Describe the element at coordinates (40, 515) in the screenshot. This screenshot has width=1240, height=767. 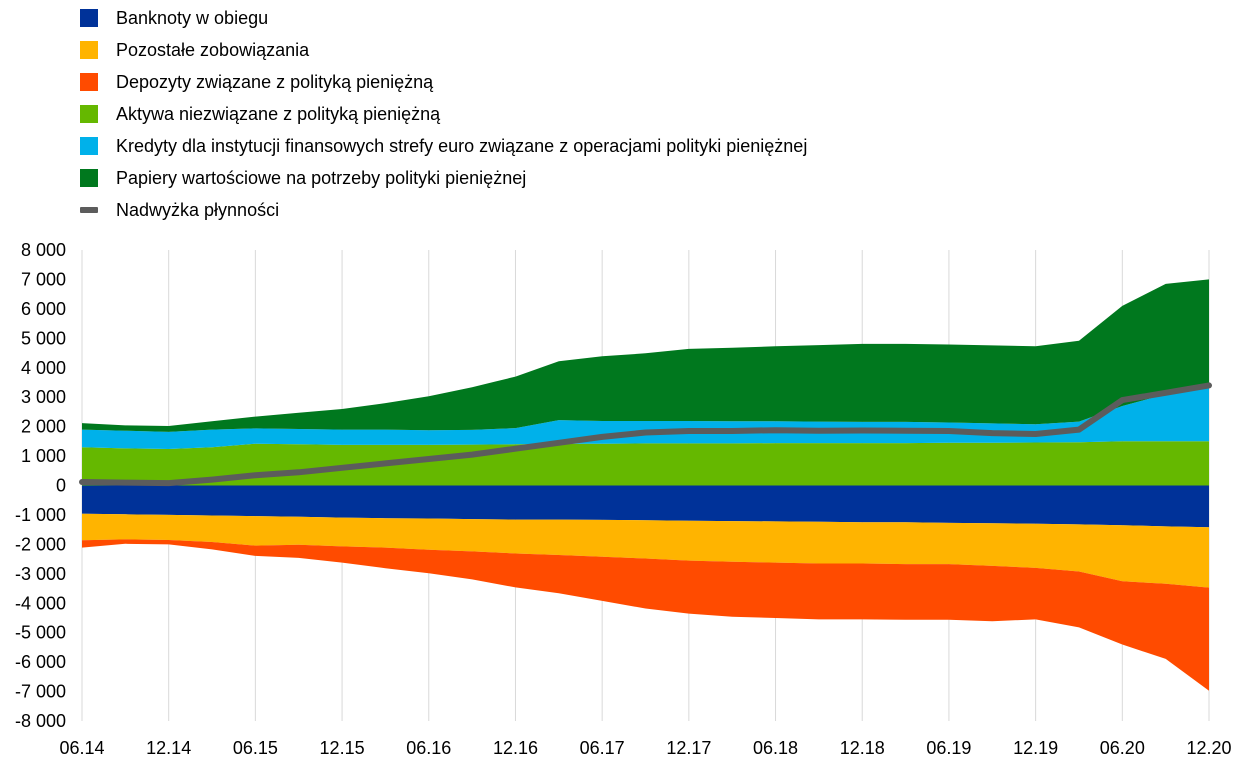
I see `y-tick-label-9: -1 000` at that location.